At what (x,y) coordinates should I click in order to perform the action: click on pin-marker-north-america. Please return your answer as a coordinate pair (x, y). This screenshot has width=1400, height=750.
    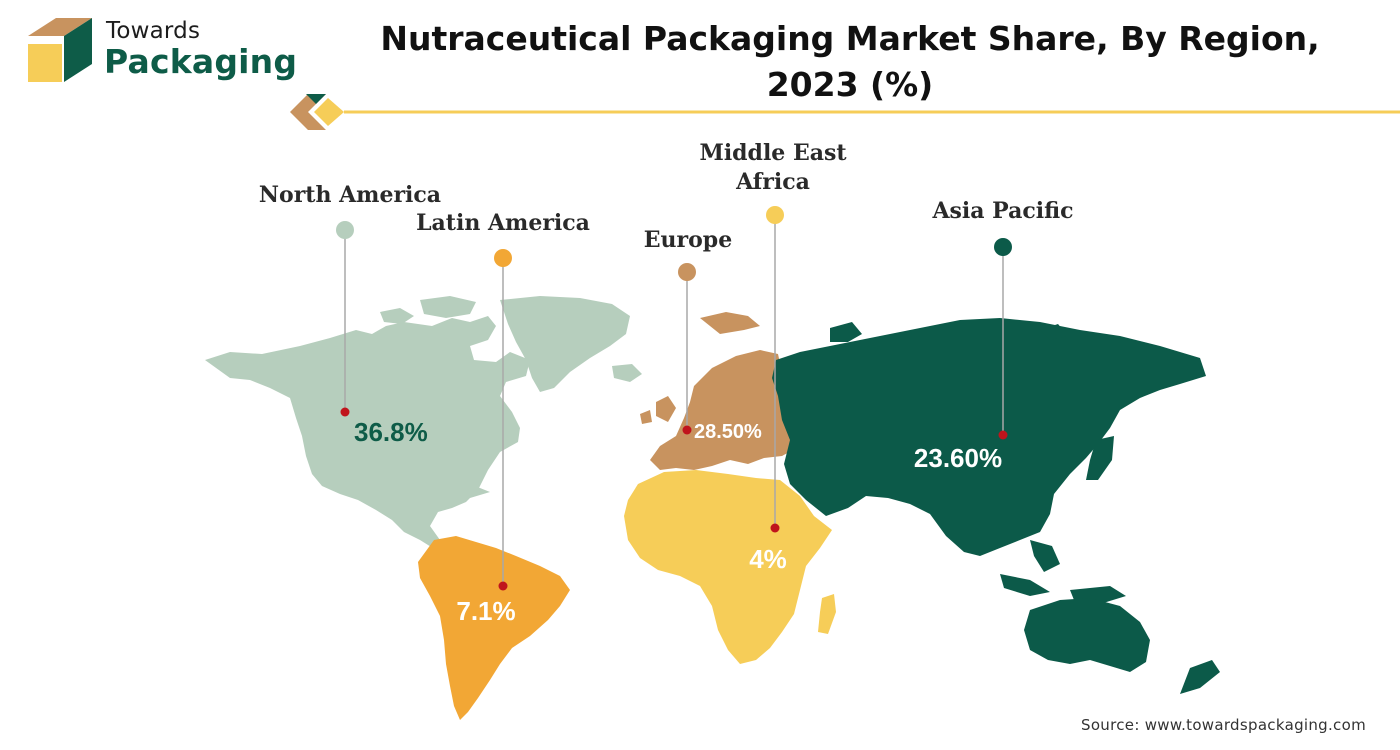
    Looking at the image, I should click on (345, 412).